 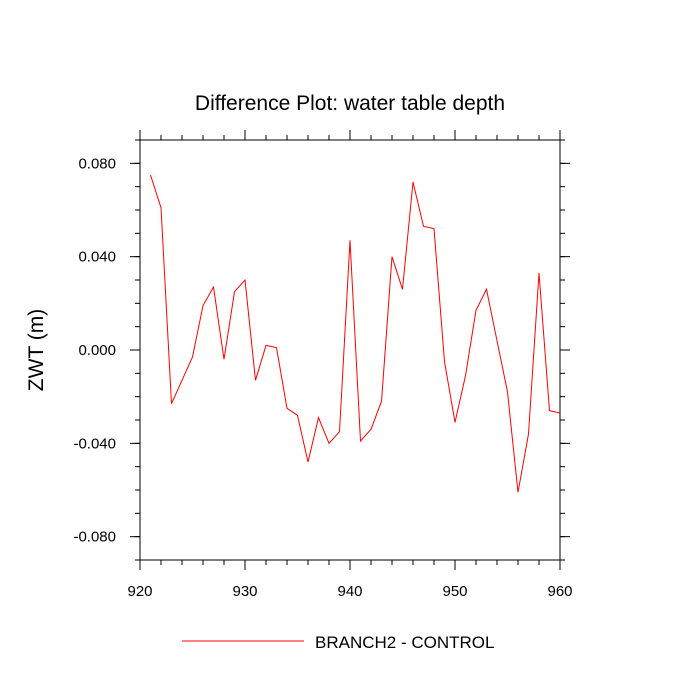 I want to click on x-tick-label: 950, so click(x=454, y=591).